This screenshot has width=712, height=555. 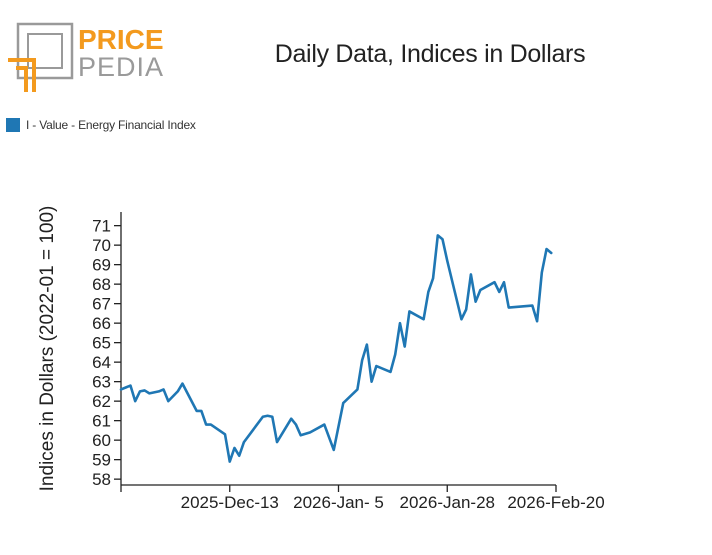 What do you see at coordinates (101, 382) in the screenshot?
I see `y-tick-label: 63` at bounding box center [101, 382].